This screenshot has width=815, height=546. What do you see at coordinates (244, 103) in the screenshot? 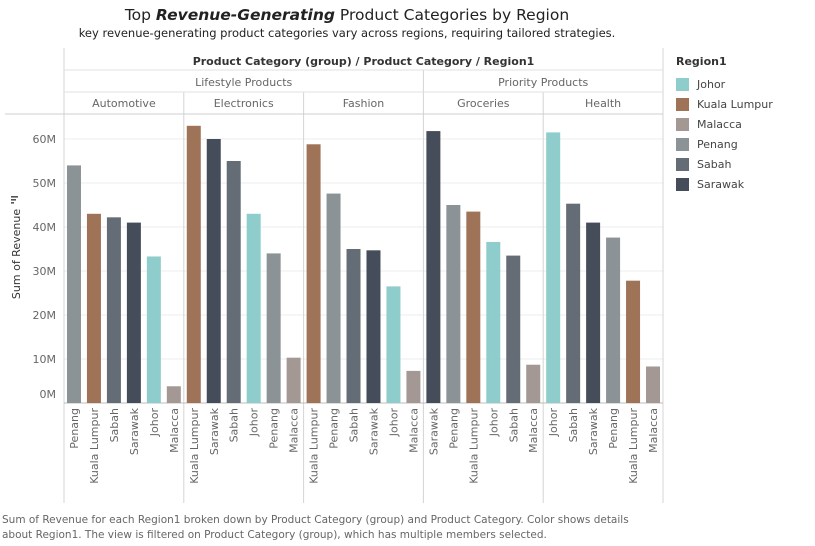
I see `category-label: Electronics` at bounding box center [244, 103].